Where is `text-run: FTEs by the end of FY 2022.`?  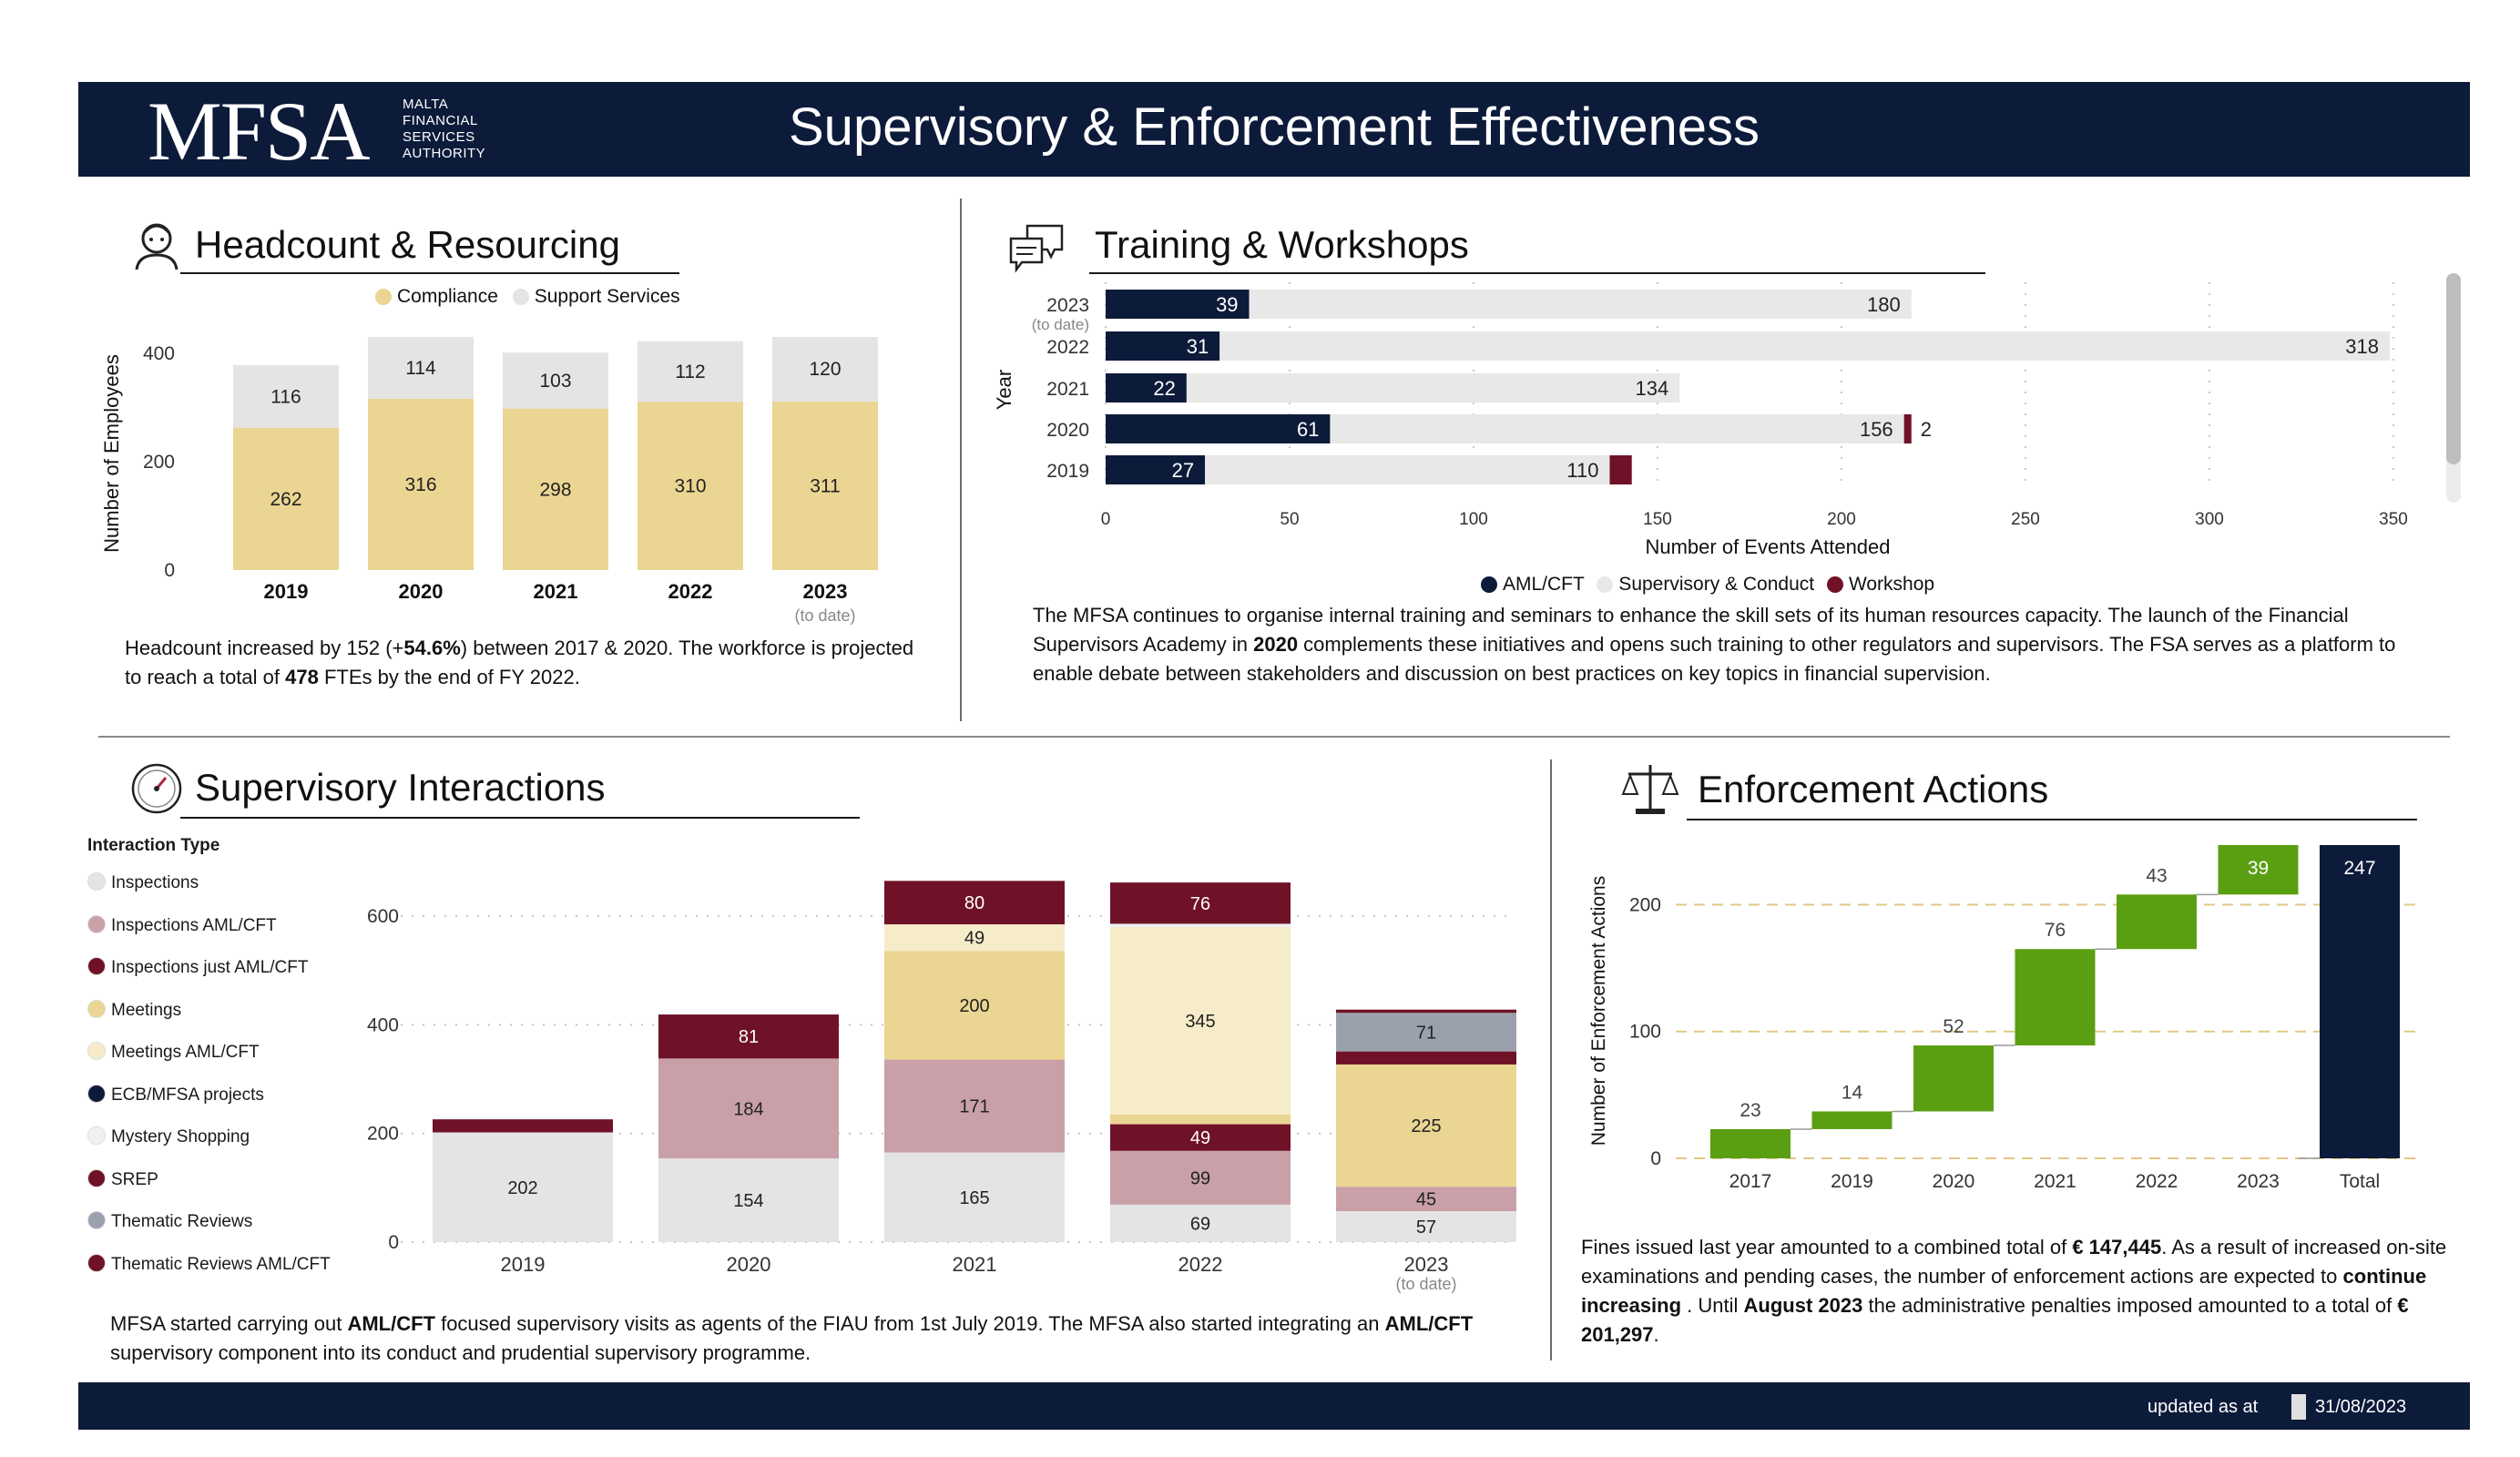 text-run: FTEs by the end of FY 2022. is located at coordinates (449, 677).